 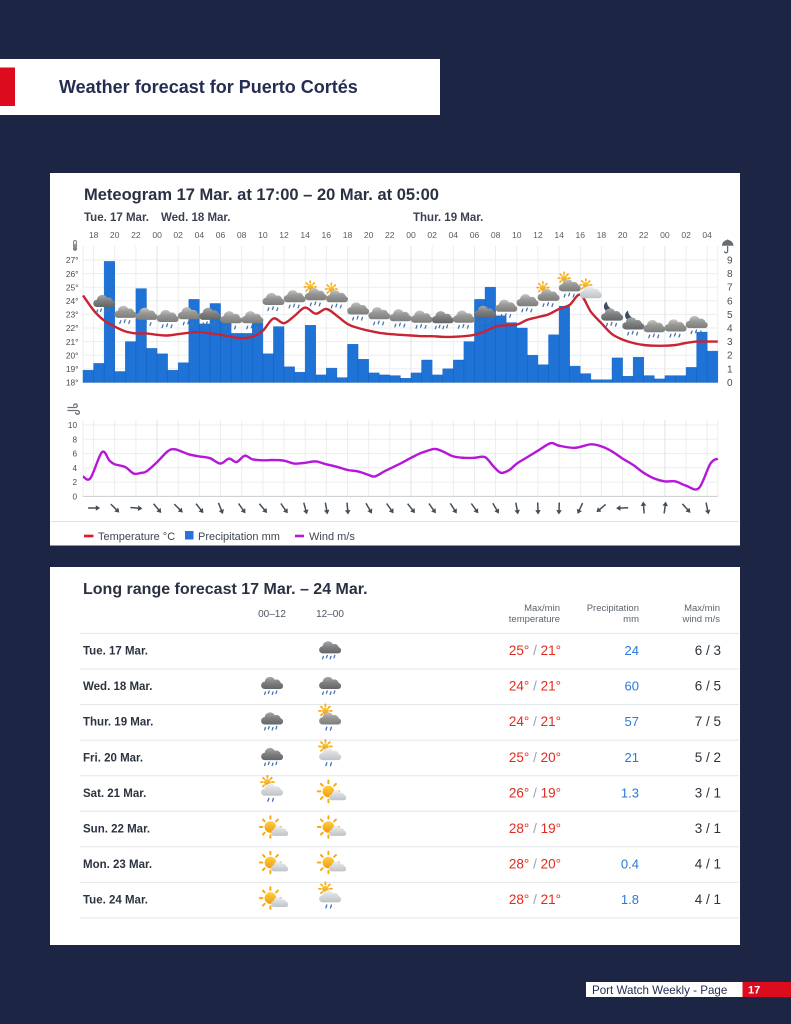 What do you see at coordinates (730, 315) in the screenshot?
I see `svg-text: 5` at bounding box center [730, 315].